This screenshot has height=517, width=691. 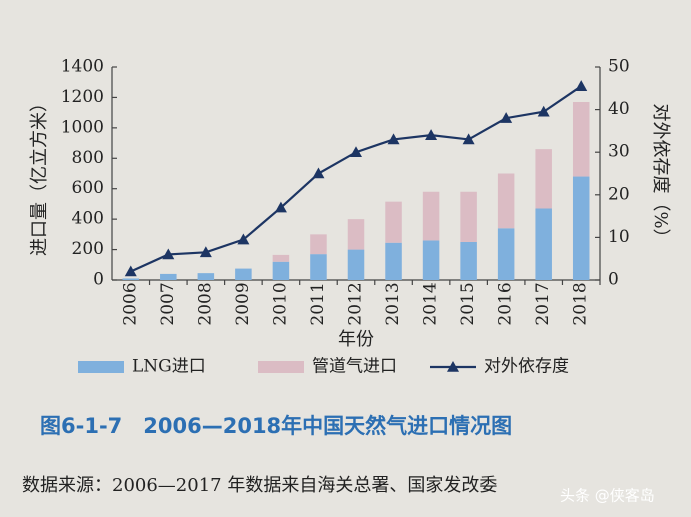 I want to click on y-tick-label: 1400, so click(x=82, y=67).